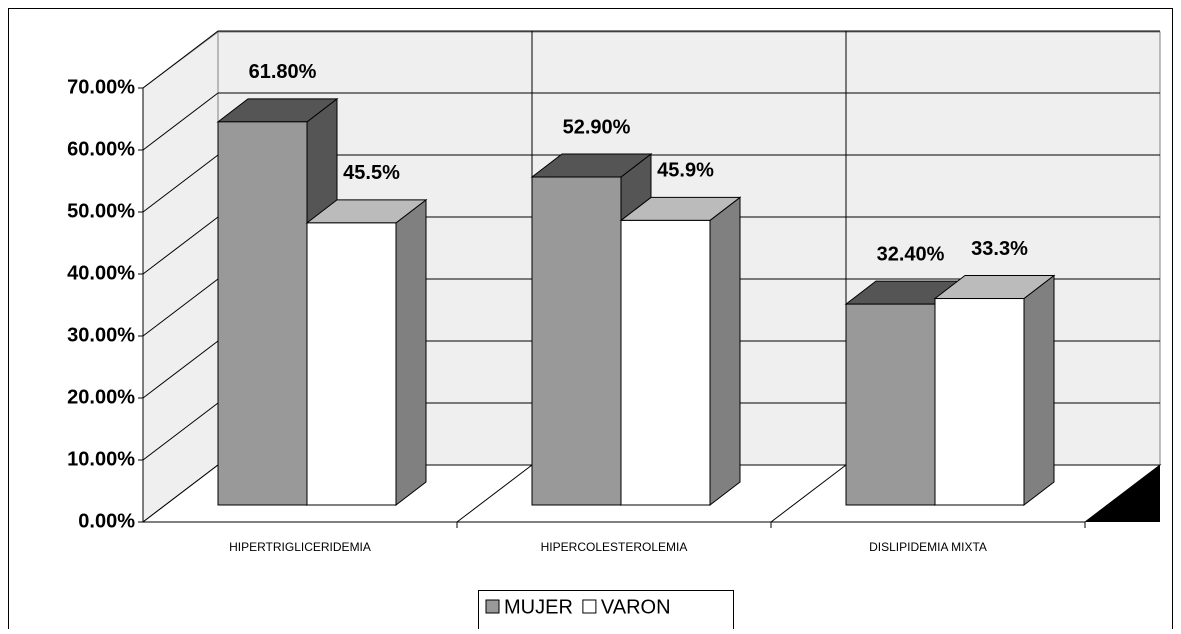 This screenshot has height=634, width=1181. What do you see at coordinates (928, 547) in the screenshot?
I see `x-tick-label: DISLIPIDEMIA MIXTA` at bounding box center [928, 547].